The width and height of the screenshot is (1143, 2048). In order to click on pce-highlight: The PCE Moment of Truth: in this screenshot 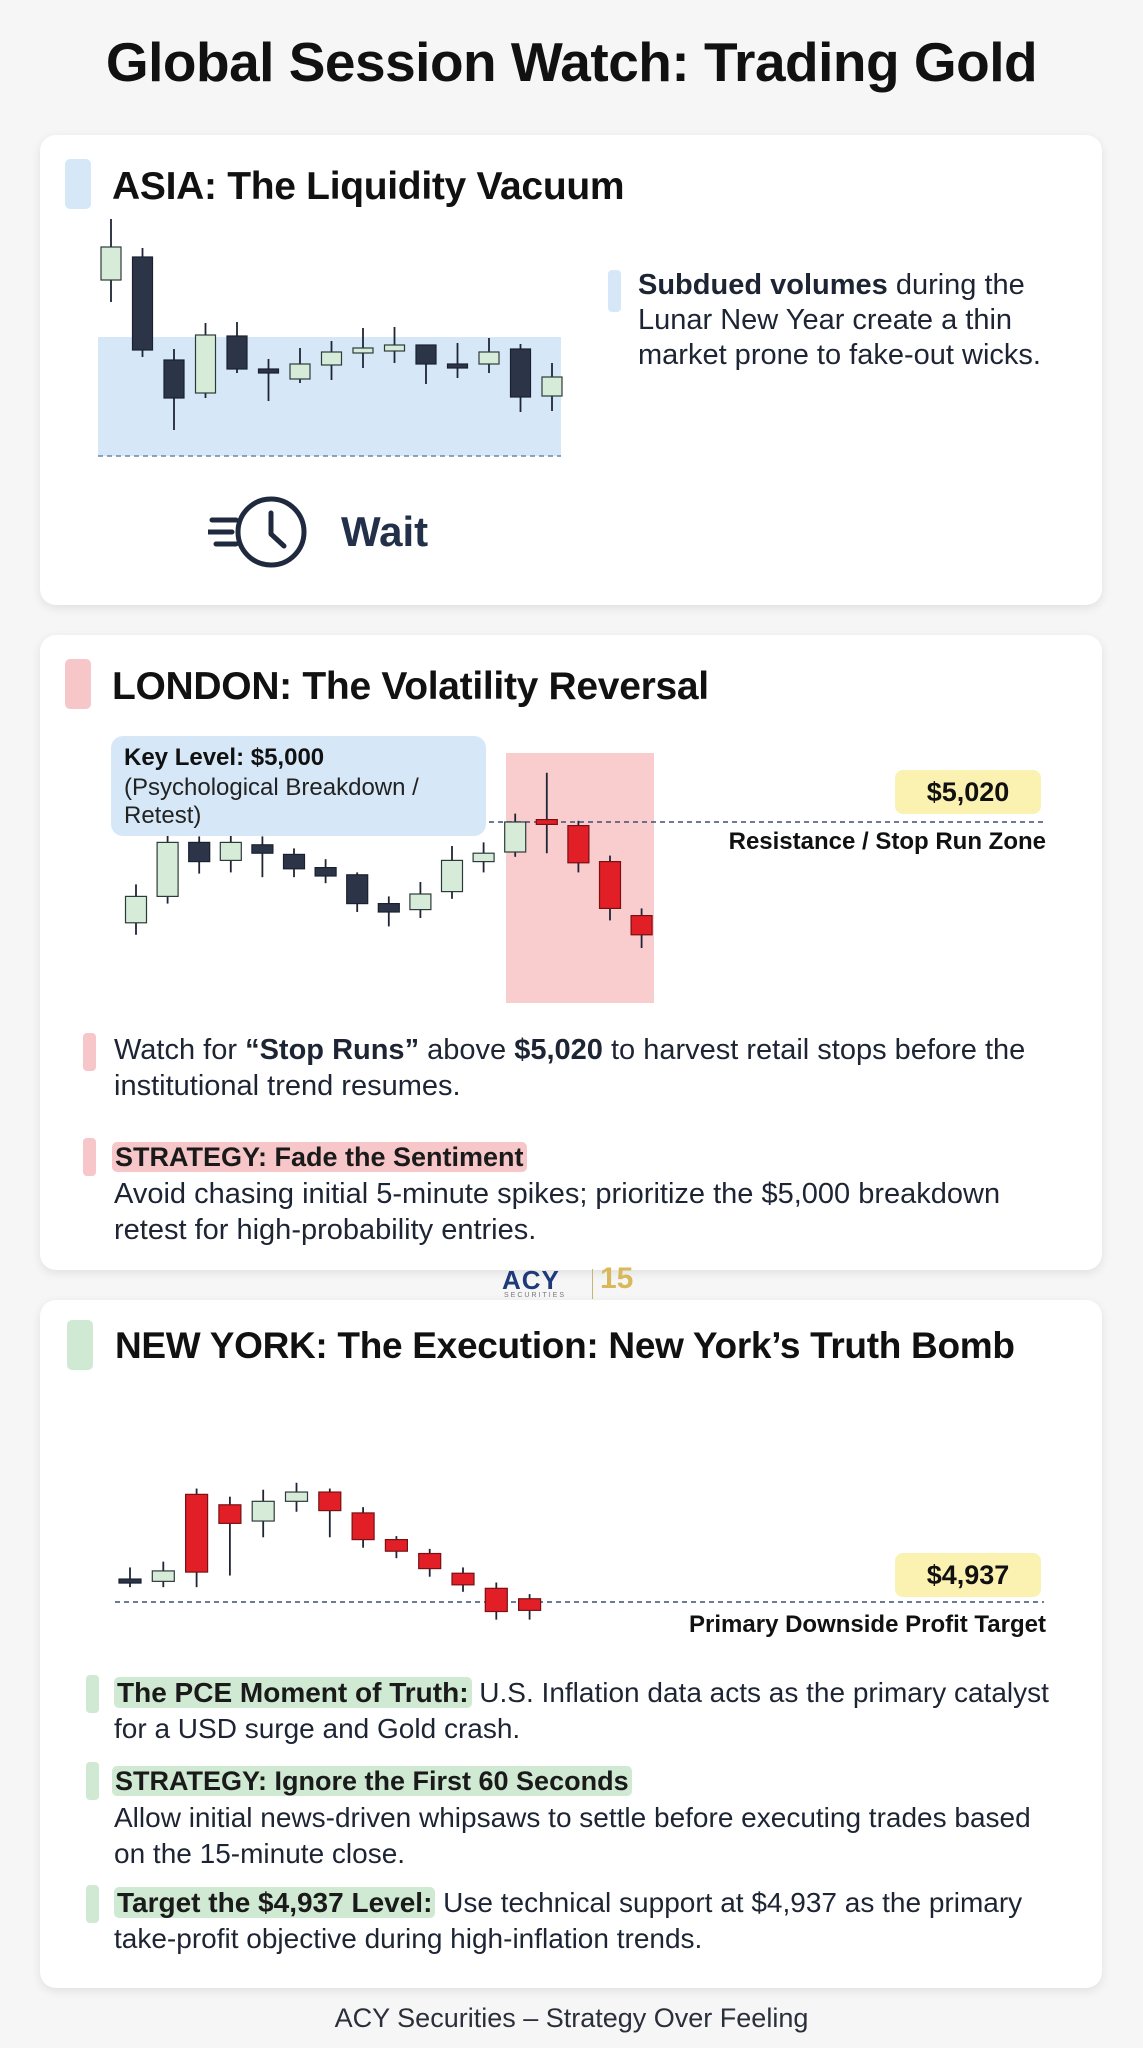, I will do `click(293, 1692)`.